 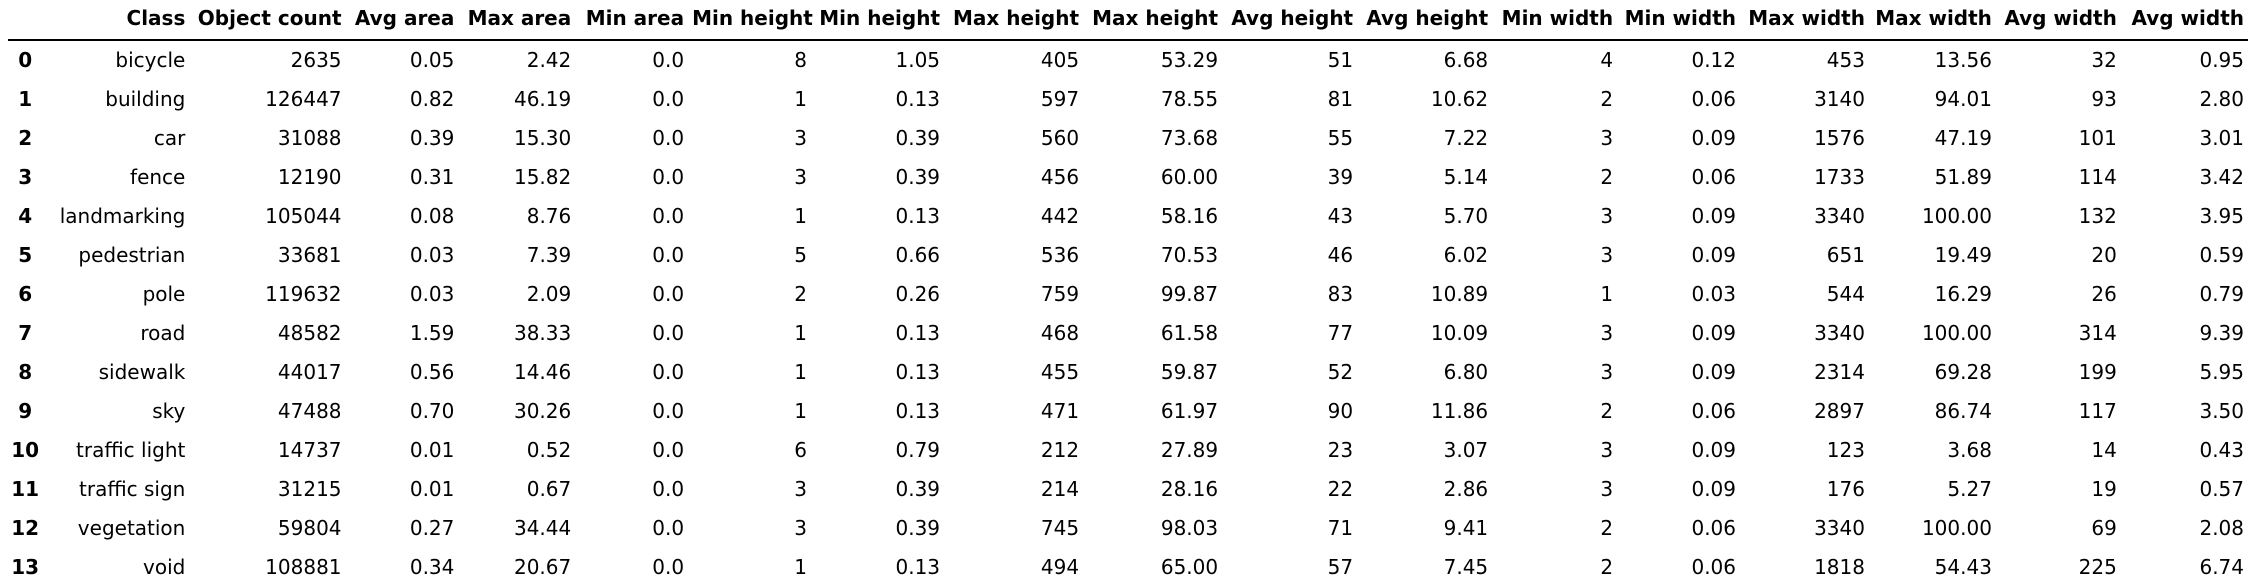 I want to click on table-cell: 10.62, so click(x=1459, y=99).